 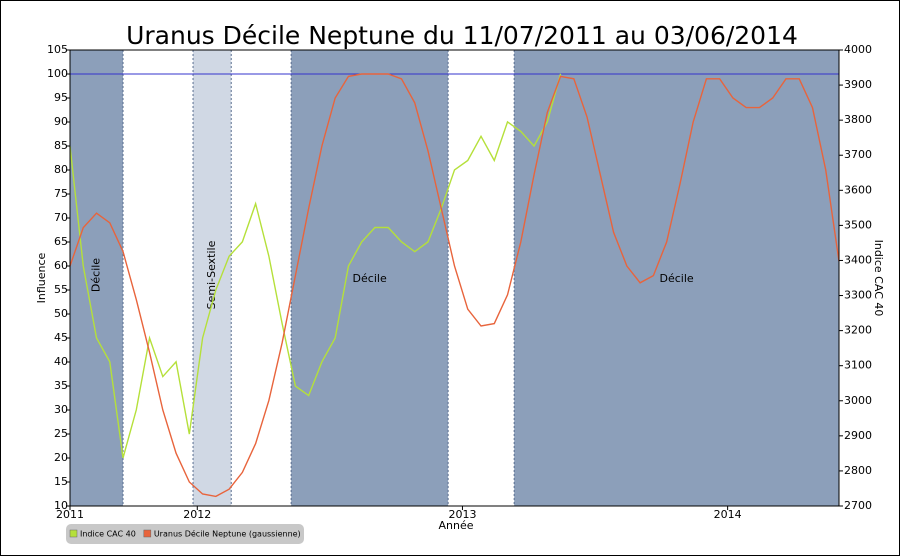 What do you see at coordinates (455, 525) in the screenshot?
I see `x-axis-label: Année` at bounding box center [455, 525].